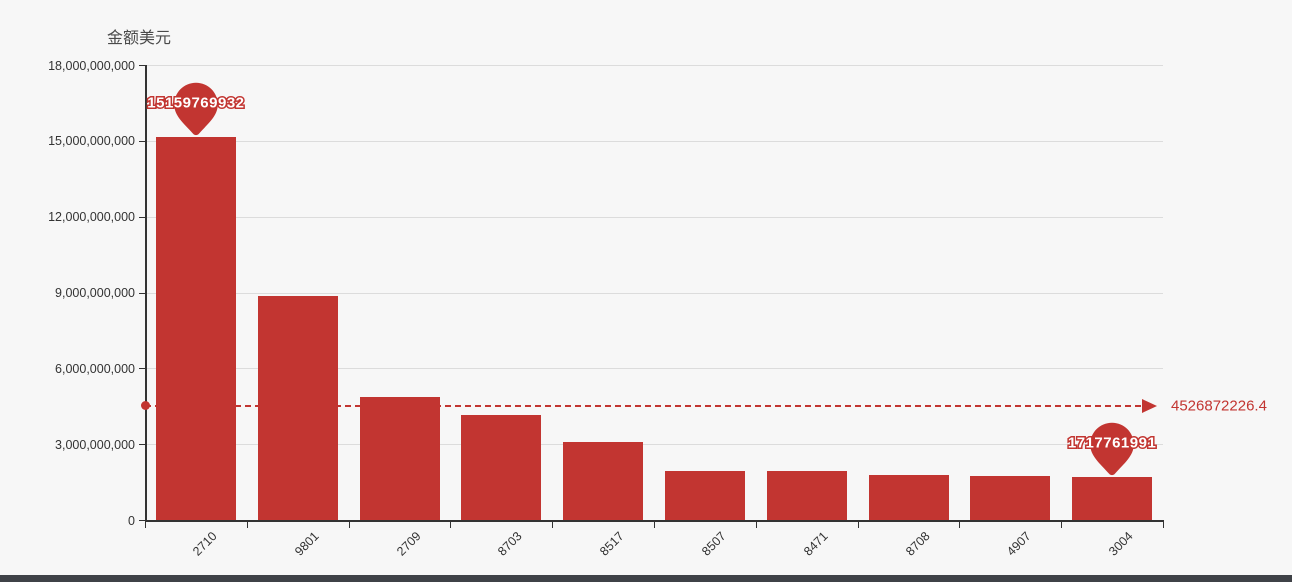  Describe the element at coordinates (612, 544) in the screenshot. I see `x-axis-label: 8517` at that location.